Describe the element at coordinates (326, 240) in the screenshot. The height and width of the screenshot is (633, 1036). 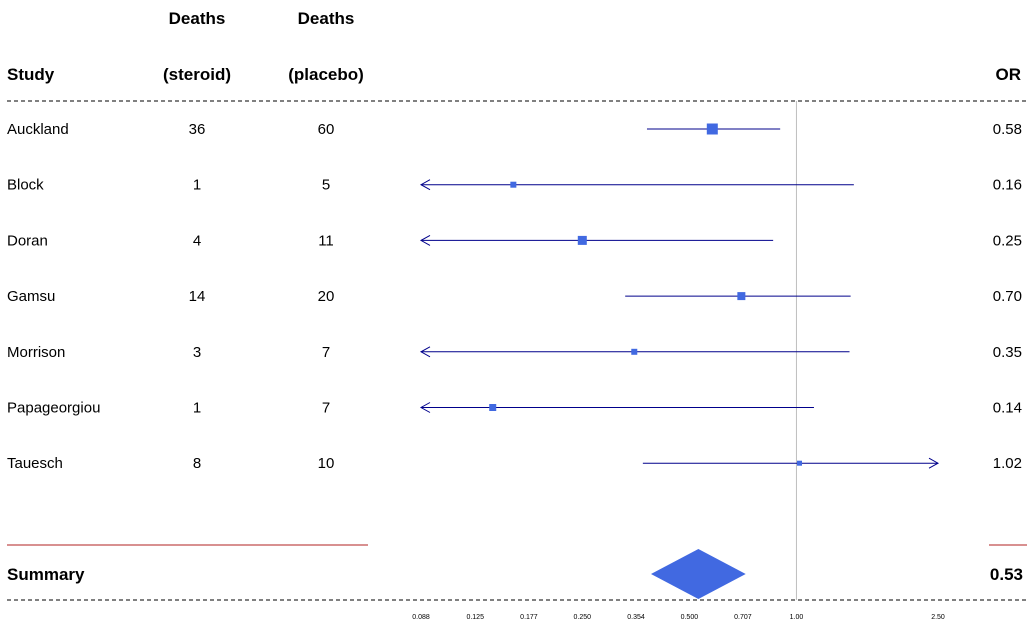
I see `deaths-placebo: 11` at that location.